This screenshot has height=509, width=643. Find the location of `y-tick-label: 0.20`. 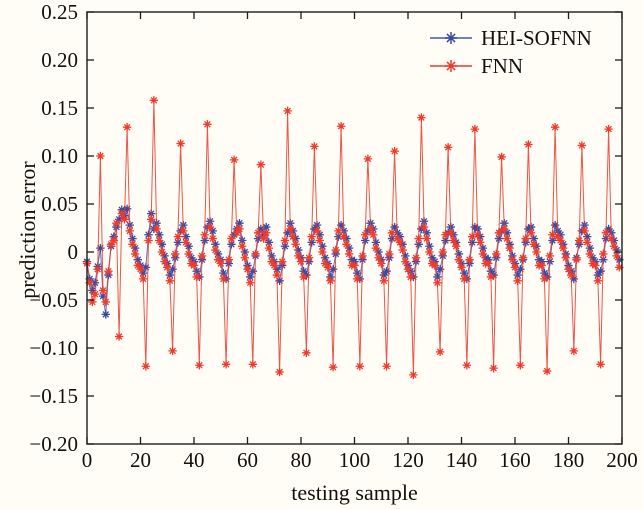

y-tick-label: 0.20 is located at coordinates (59, 60).